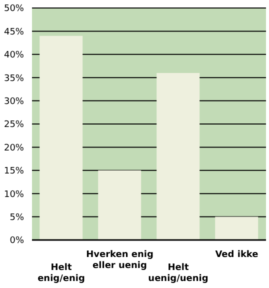 The height and width of the screenshot is (288, 269). Describe the element at coordinates (14, 32) in the screenshot. I see `y-tick-label: 45%` at that location.